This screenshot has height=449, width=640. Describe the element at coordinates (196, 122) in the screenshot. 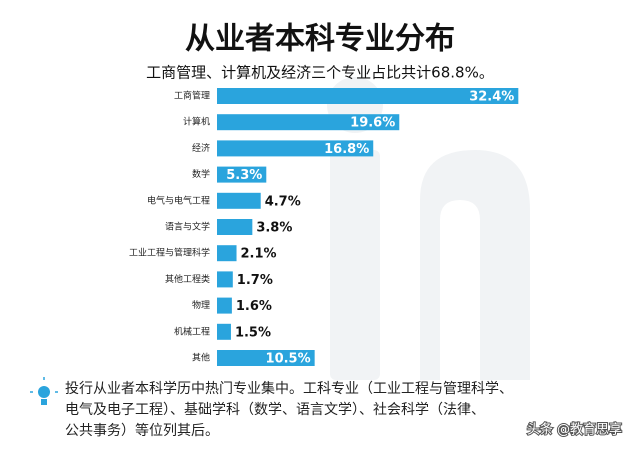

I see `category-label: 计算机` at that location.